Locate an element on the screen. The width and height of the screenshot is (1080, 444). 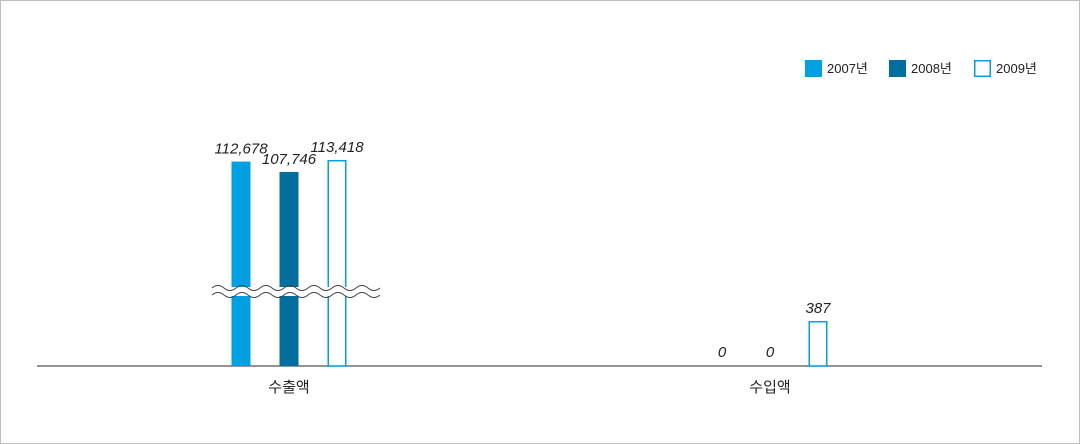
legend-label-2008년: 2008년 is located at coordinates (931, 68).